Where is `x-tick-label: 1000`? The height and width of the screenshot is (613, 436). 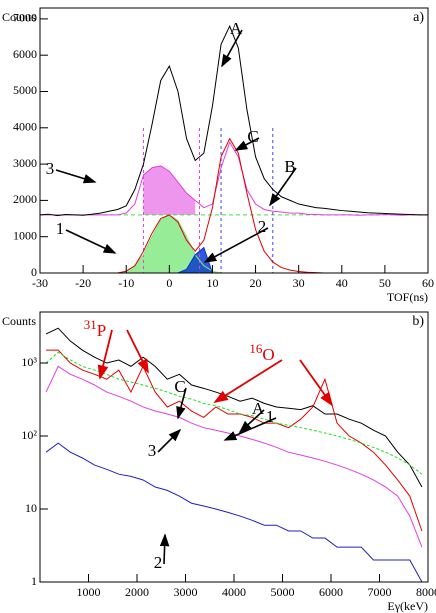 x-tick-label: 1000 is located at coordinates (89, 592).